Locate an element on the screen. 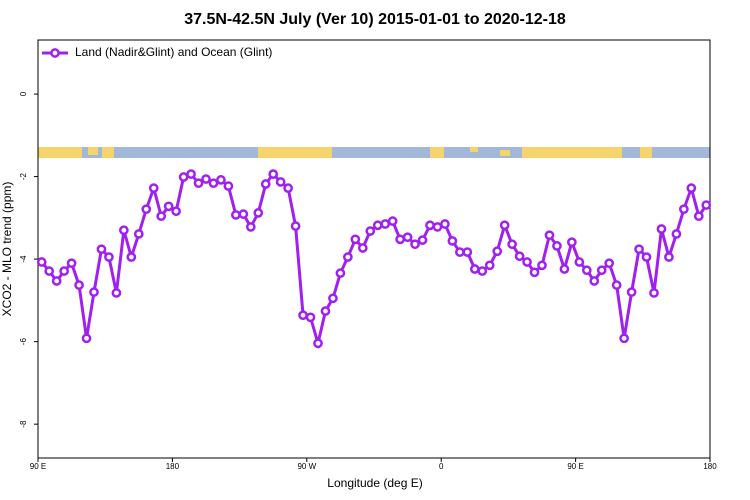  x-tick-label: 90 W is located at coordinates (306, 466).